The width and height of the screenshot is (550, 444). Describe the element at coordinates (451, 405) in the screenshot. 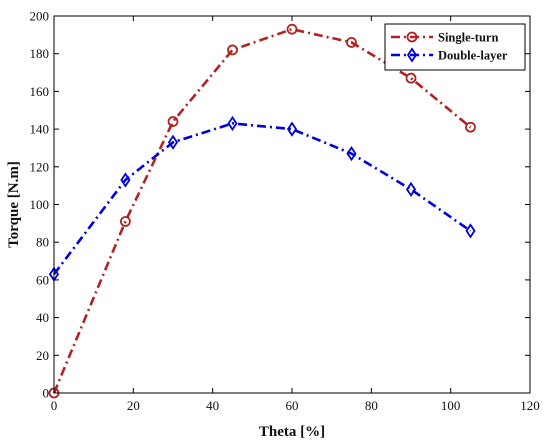

I see `x-tick-label: 100` at that location.